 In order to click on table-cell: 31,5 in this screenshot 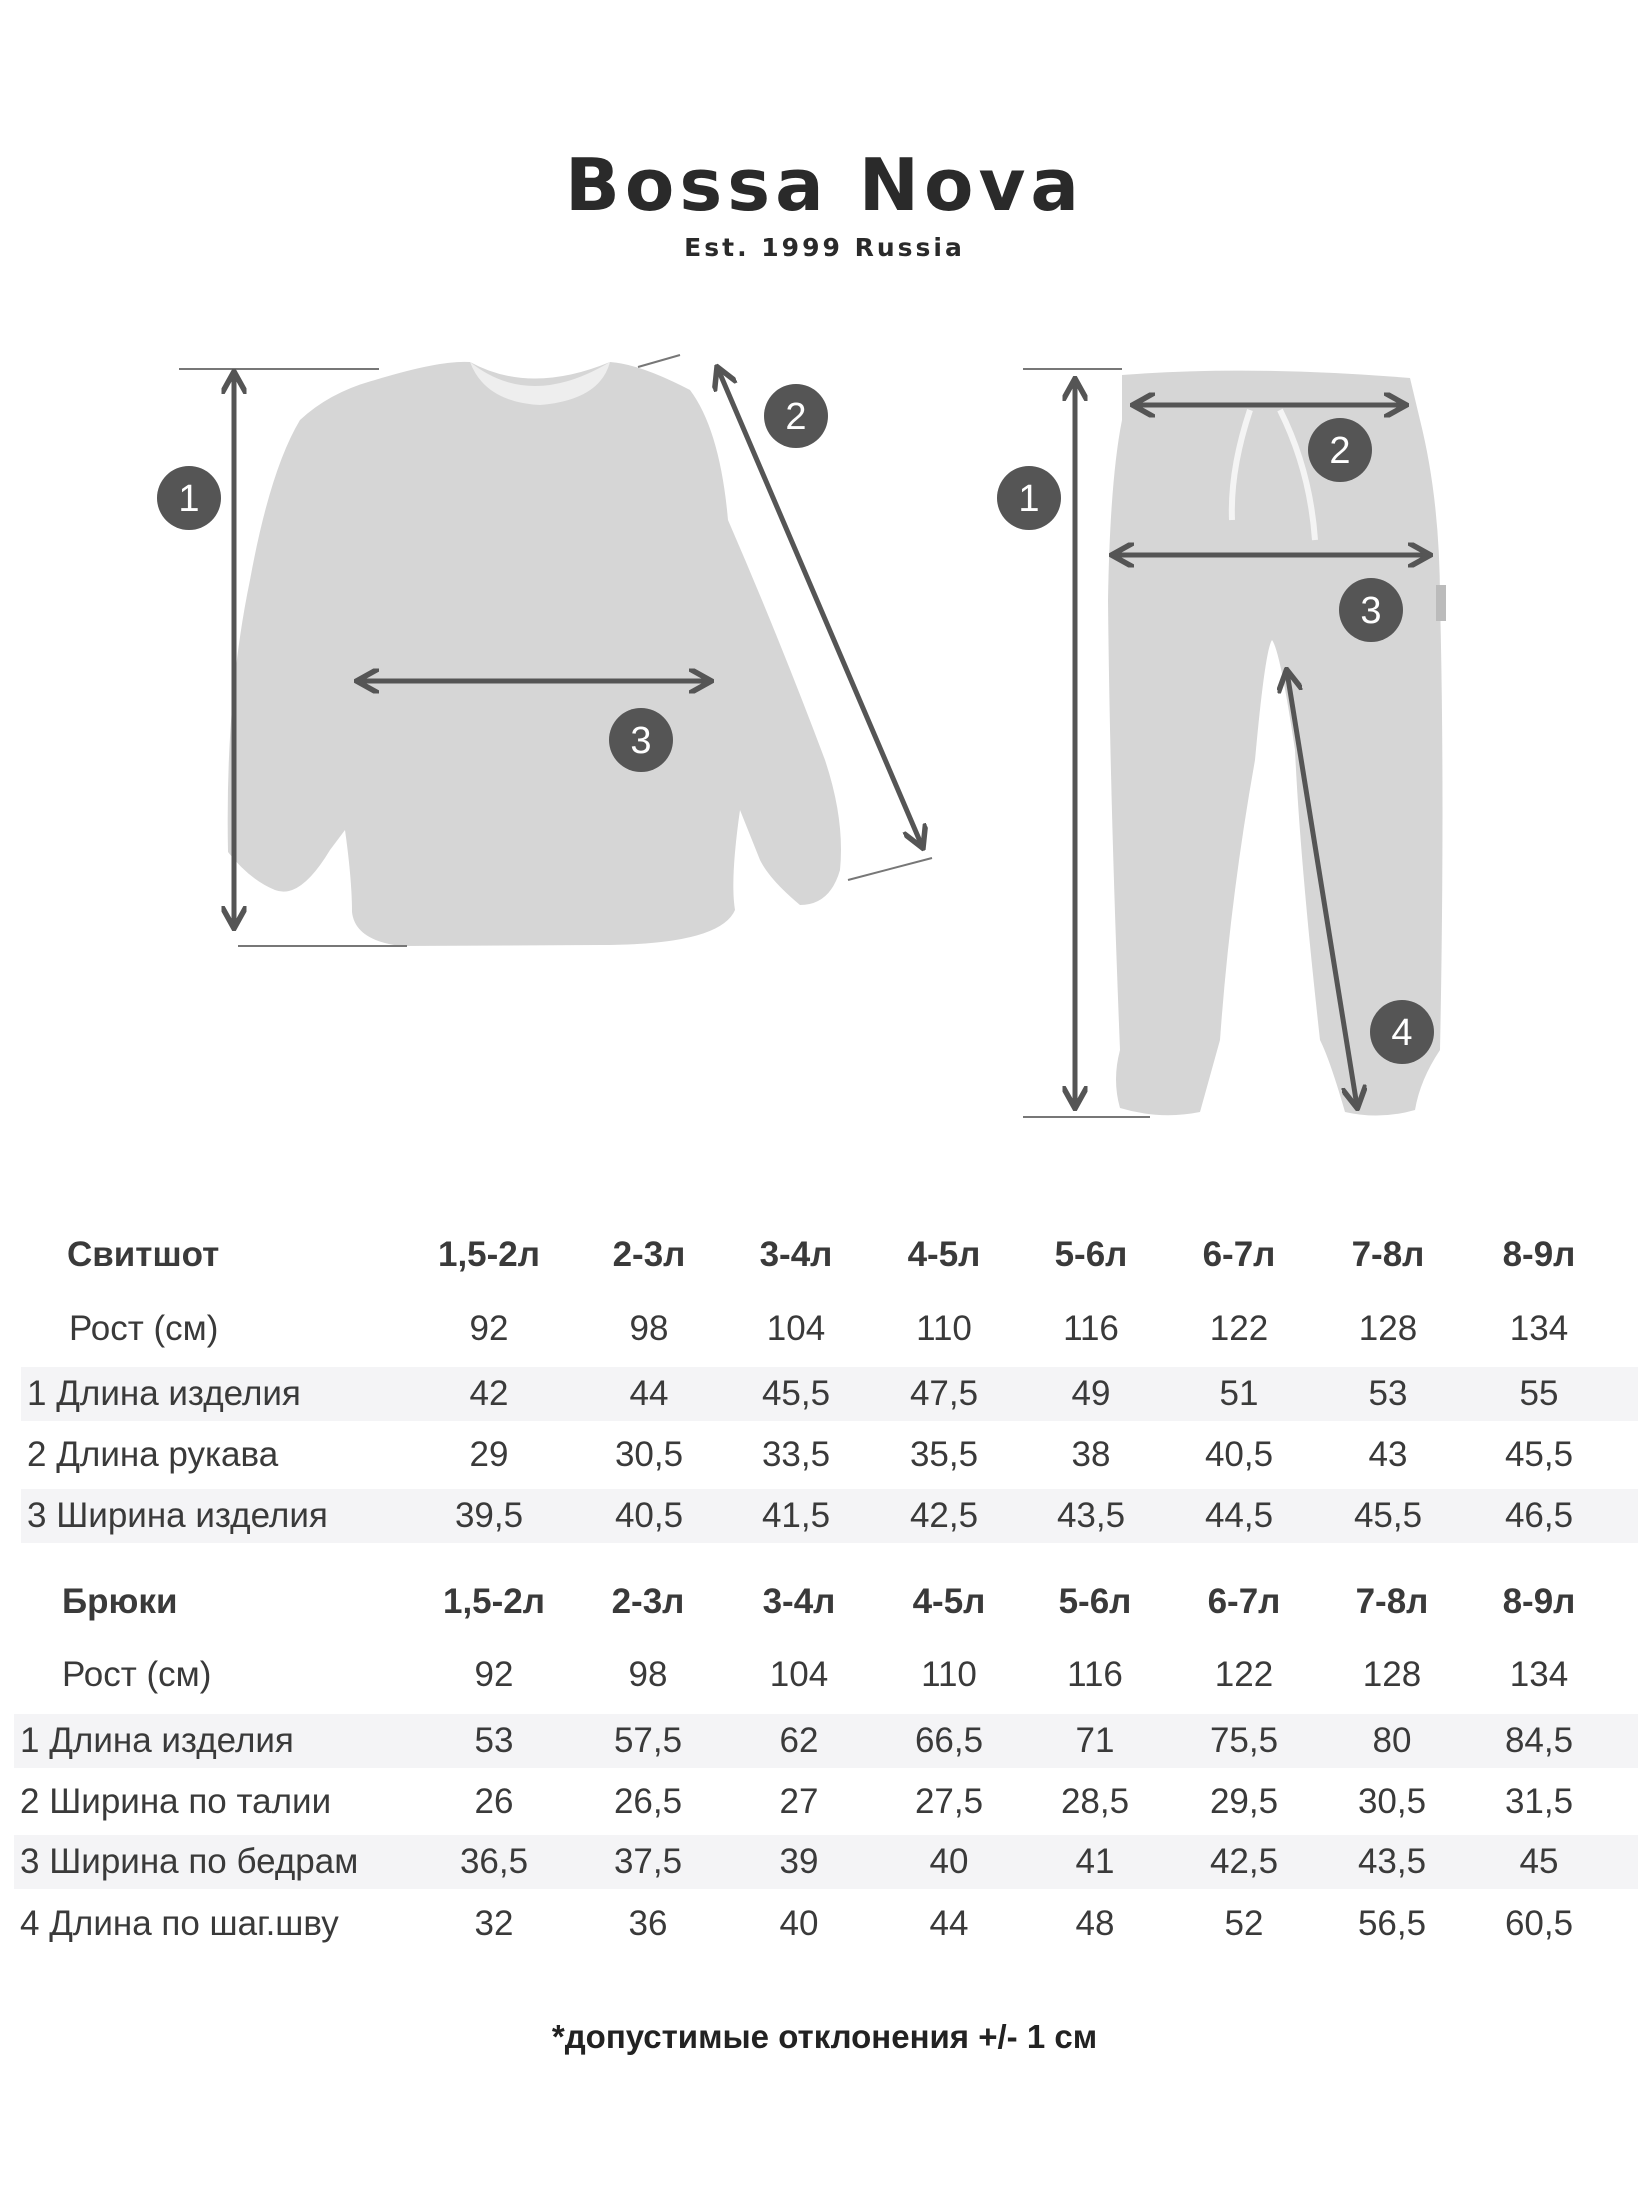, I will do `click(1539, 1801)`.